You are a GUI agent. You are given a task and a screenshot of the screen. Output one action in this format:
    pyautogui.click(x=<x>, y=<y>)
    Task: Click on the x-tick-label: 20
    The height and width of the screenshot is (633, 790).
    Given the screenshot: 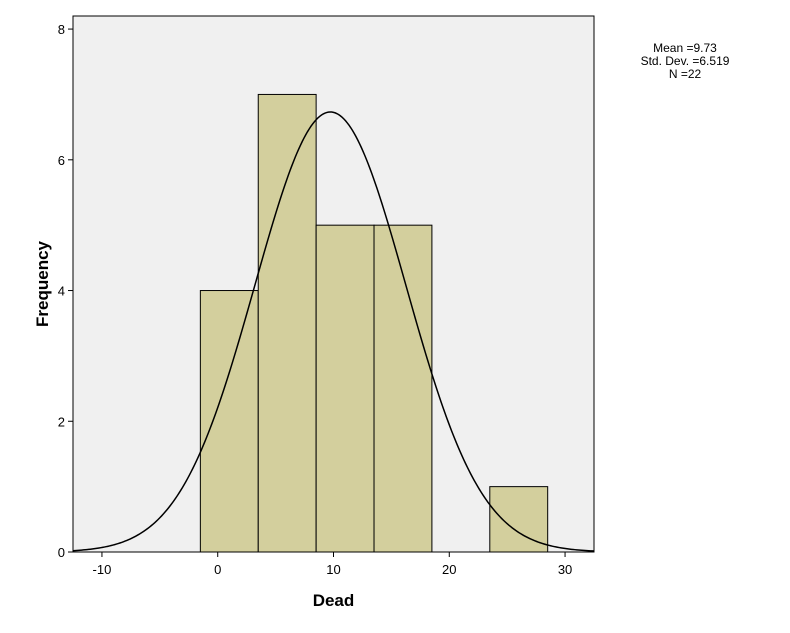 What is the action you would take?
    pyautogui.click(x=449, y=569)
    